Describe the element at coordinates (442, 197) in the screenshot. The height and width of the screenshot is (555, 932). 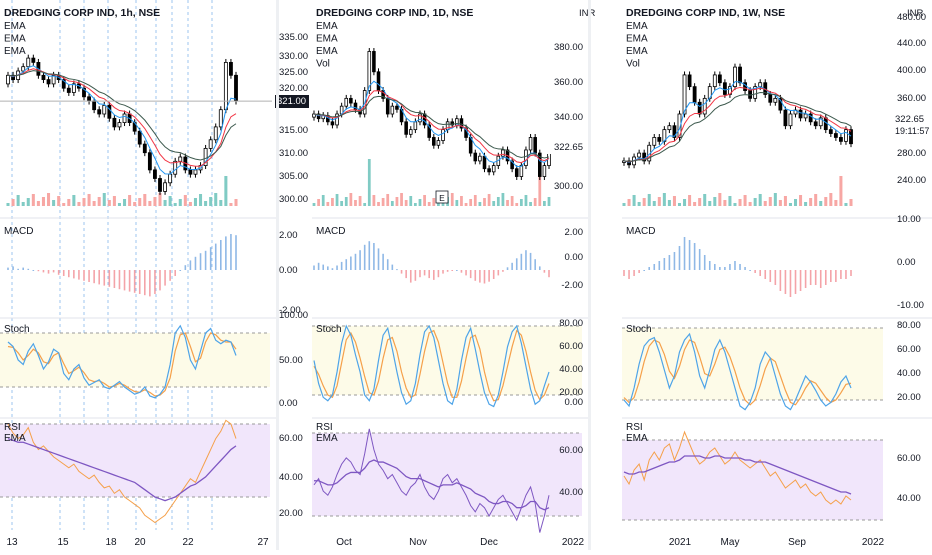
I see `earnings-marker` at that location.